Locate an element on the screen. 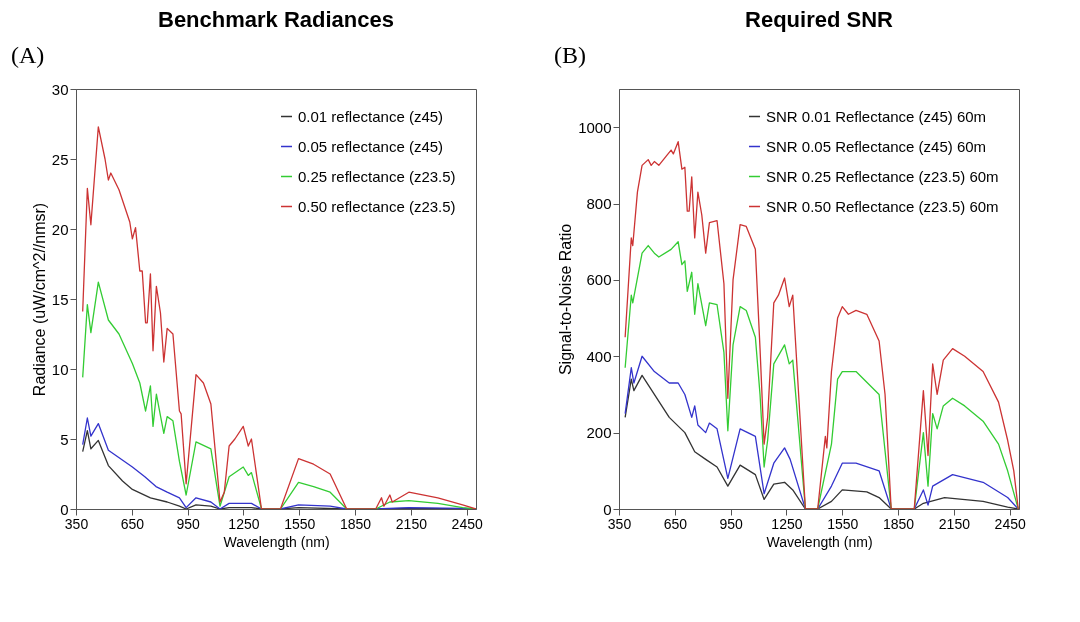 The image size is (1080, 622). legend-label: 0.50 reflectance (z23.5) is located at coordinates (377, 206).